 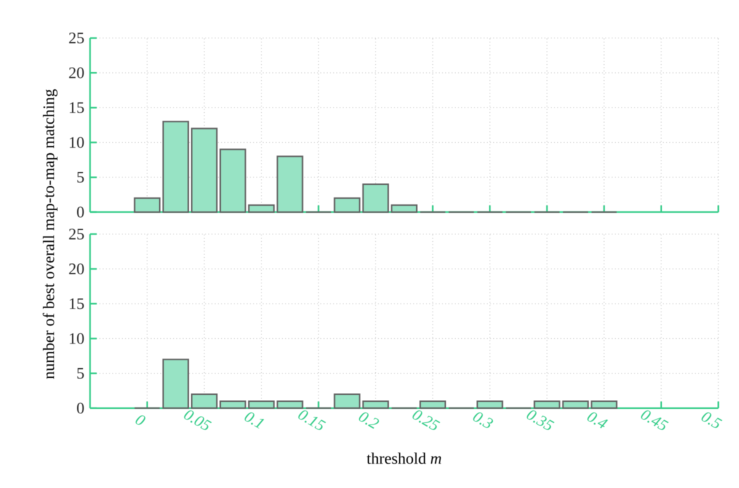 What do you see at coordinates (312, 420) in the screenshot?
I see `x-tick-label: 0.15` at bounding box center [312, 420].